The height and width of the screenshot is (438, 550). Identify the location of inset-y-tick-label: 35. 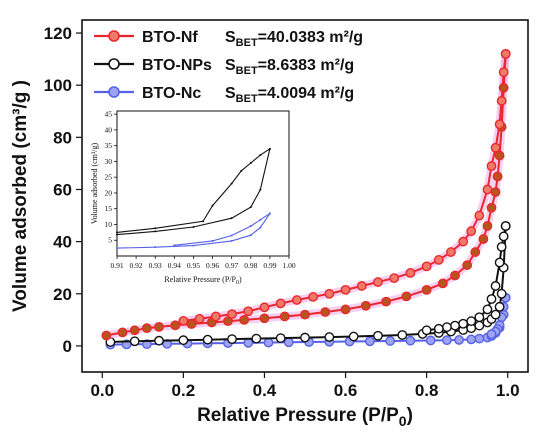
(109, 145).